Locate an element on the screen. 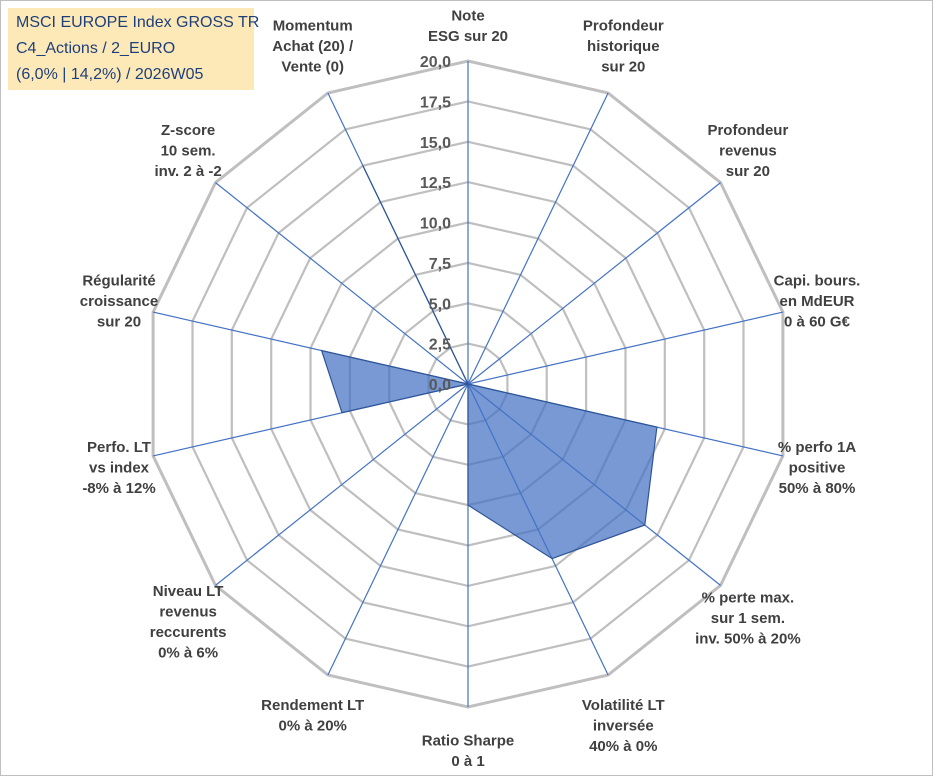 The width and height of the screenshot is (933, 776). radar-axis-label-line: % perte max. is located at coordinates (748, 598).